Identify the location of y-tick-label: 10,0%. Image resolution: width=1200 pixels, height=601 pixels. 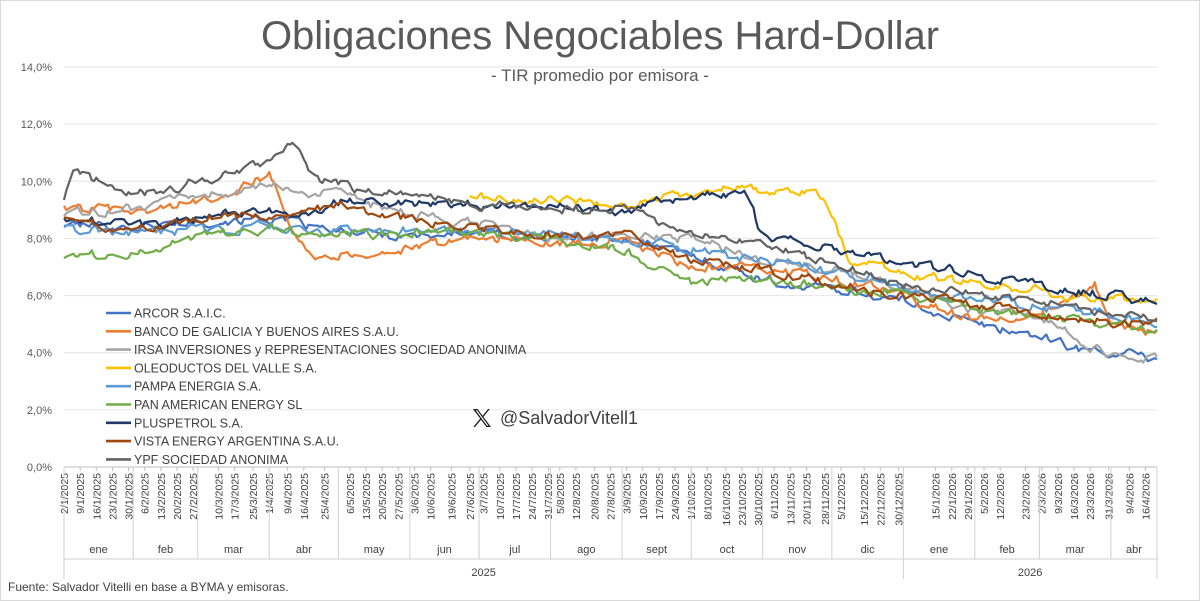
(36, 182).